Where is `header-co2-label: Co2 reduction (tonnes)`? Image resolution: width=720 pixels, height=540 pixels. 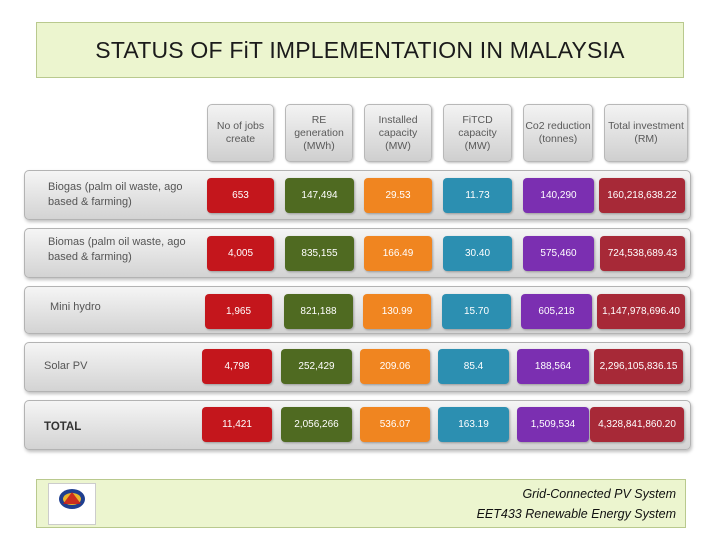 header-co2-label: Co2 reduction (tonnes) is located at coordinates (558, 132).